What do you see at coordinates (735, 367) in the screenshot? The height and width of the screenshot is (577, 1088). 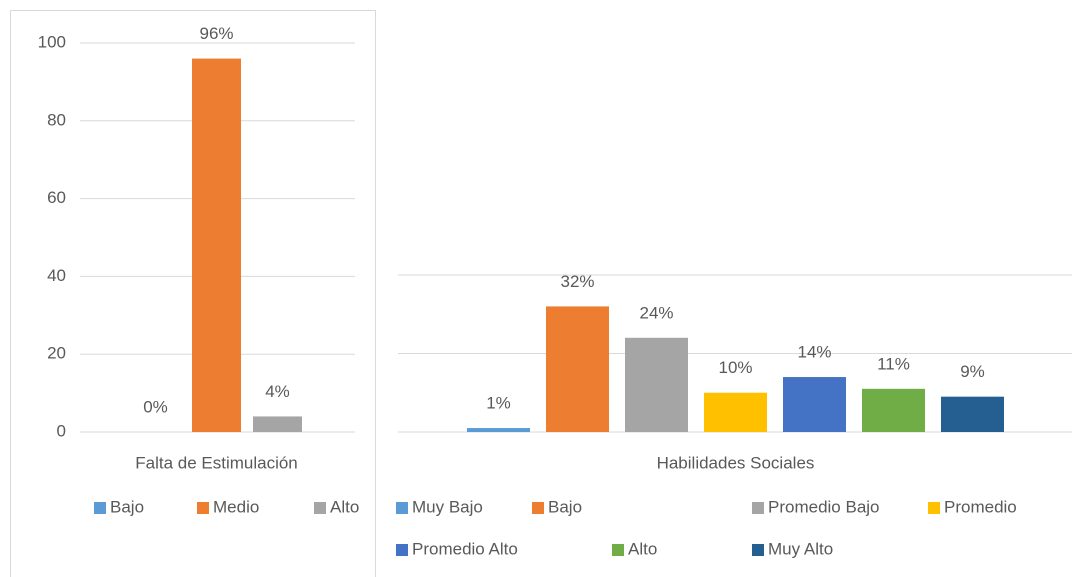 I see `data-label: 10%` at bounding box center [735, 367].